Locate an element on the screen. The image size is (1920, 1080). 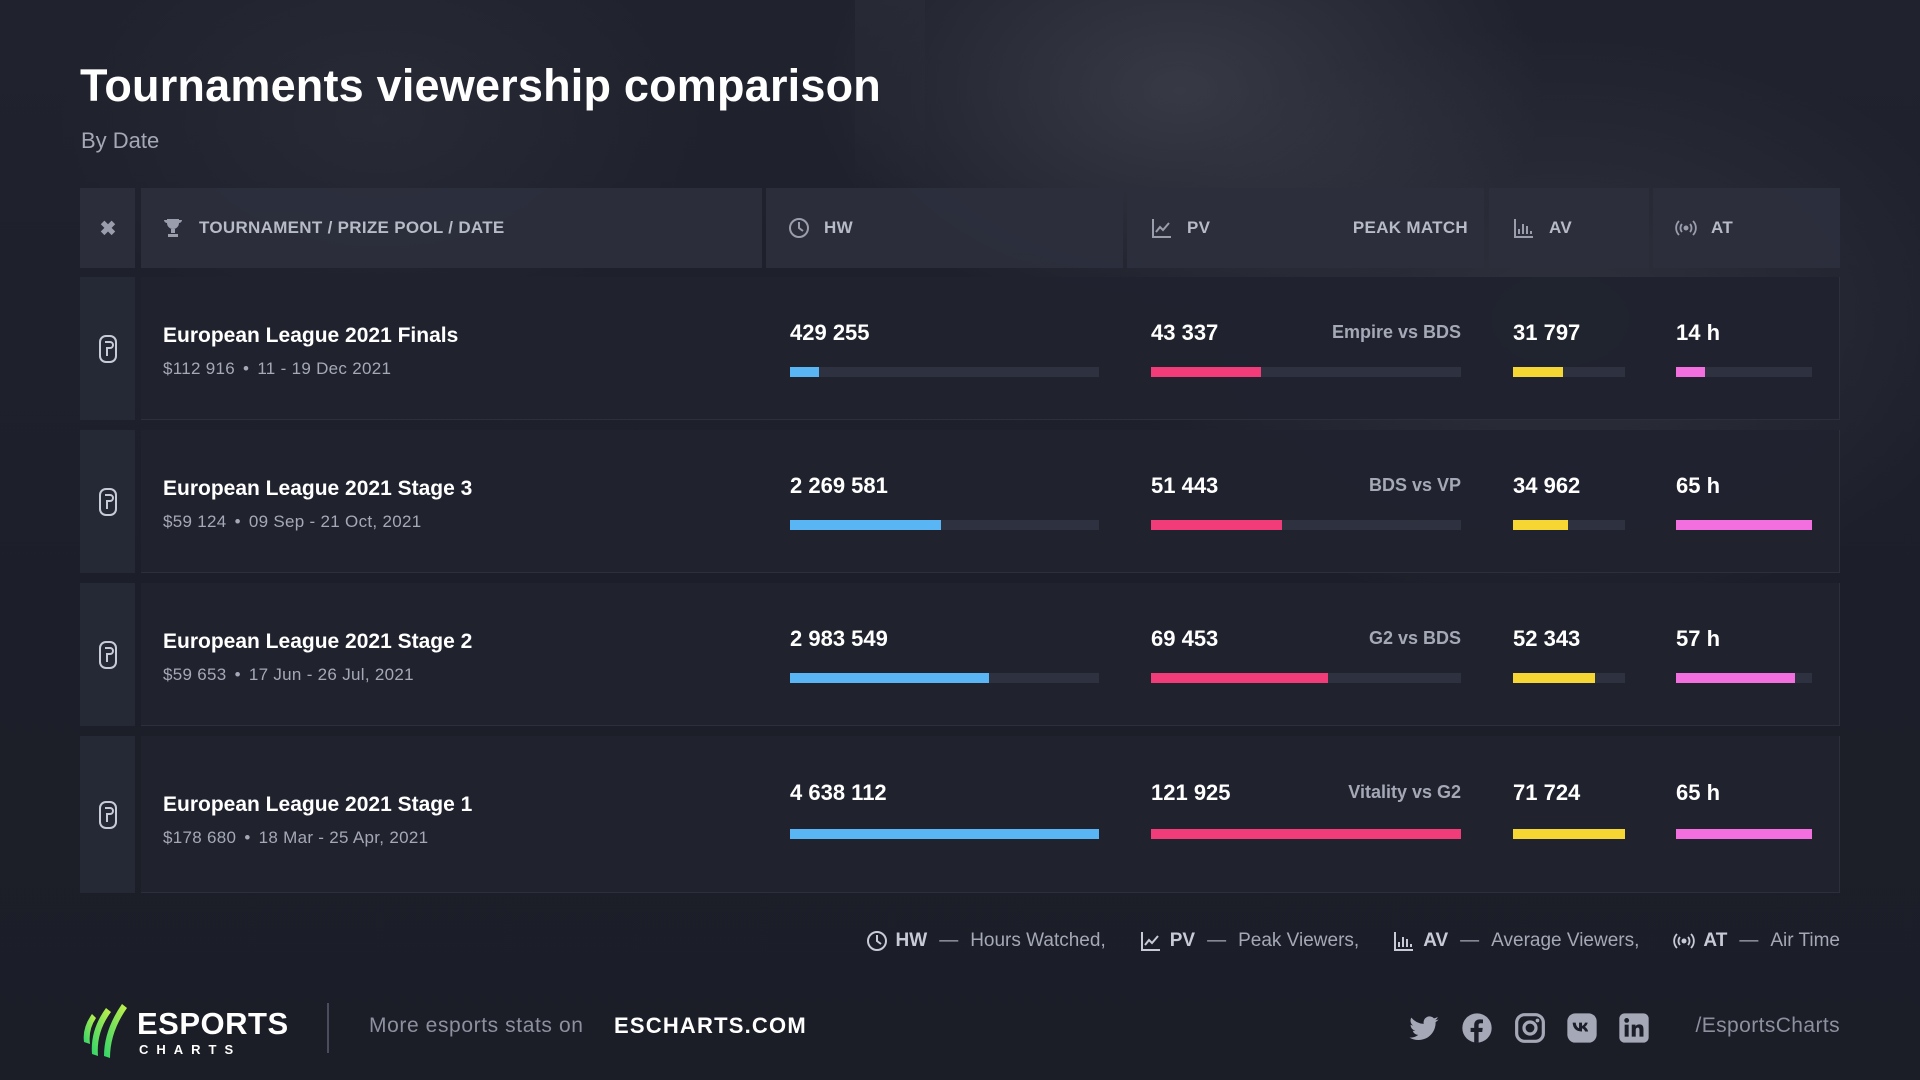
prize-pool: $178 680 is located at coordinates (200, 837).